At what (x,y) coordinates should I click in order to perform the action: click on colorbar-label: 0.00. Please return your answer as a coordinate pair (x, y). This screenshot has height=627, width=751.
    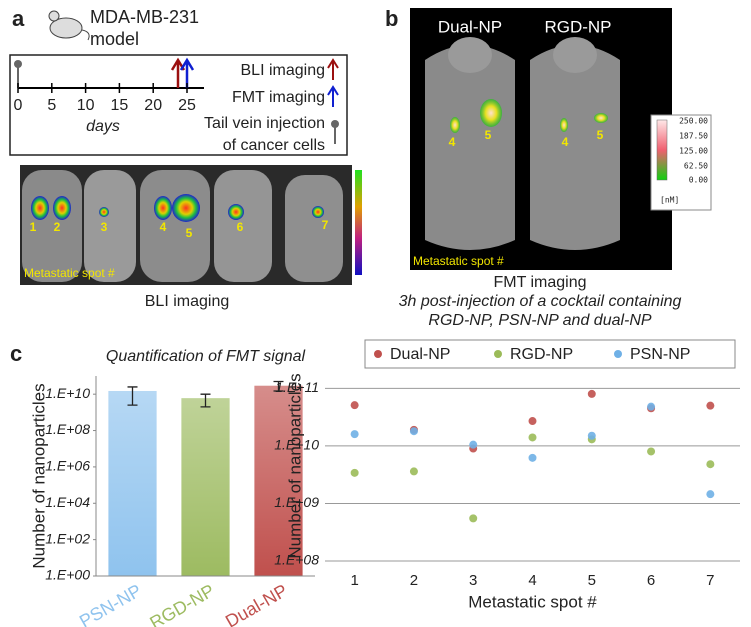
    Looking at the image, I should click on (698, 180).